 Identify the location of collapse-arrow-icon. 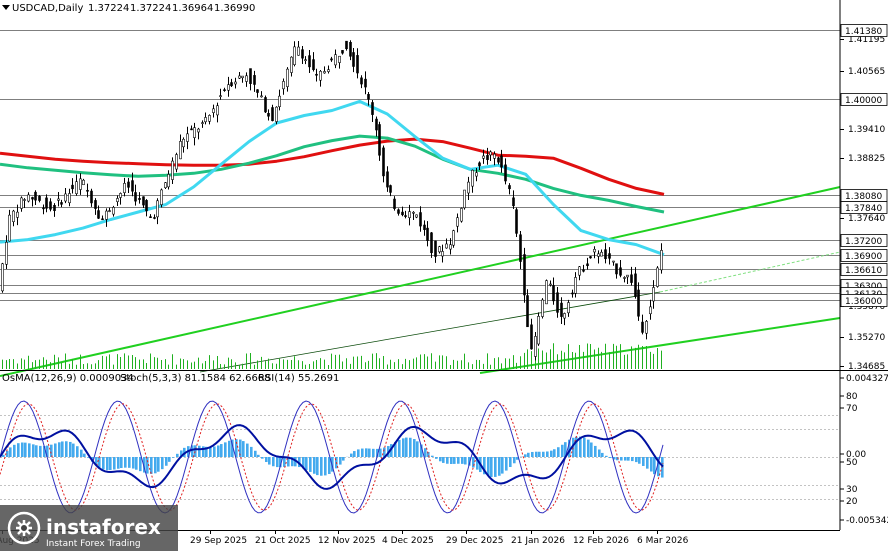
(6, 7).